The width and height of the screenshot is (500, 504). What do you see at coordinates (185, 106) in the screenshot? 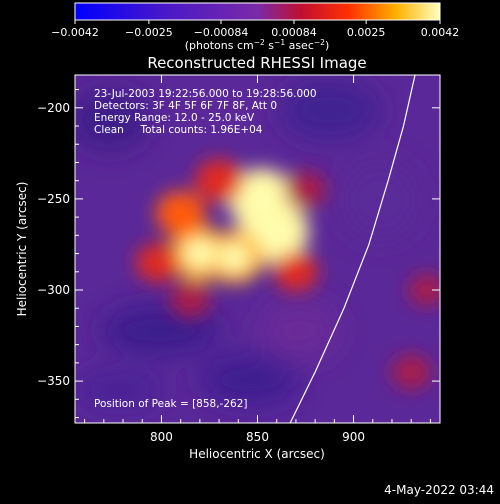
I see `info-line-1: Detectors: 3F 4F 5F 6F 7F 8F, Att 0` at bounding box center [185, 106].